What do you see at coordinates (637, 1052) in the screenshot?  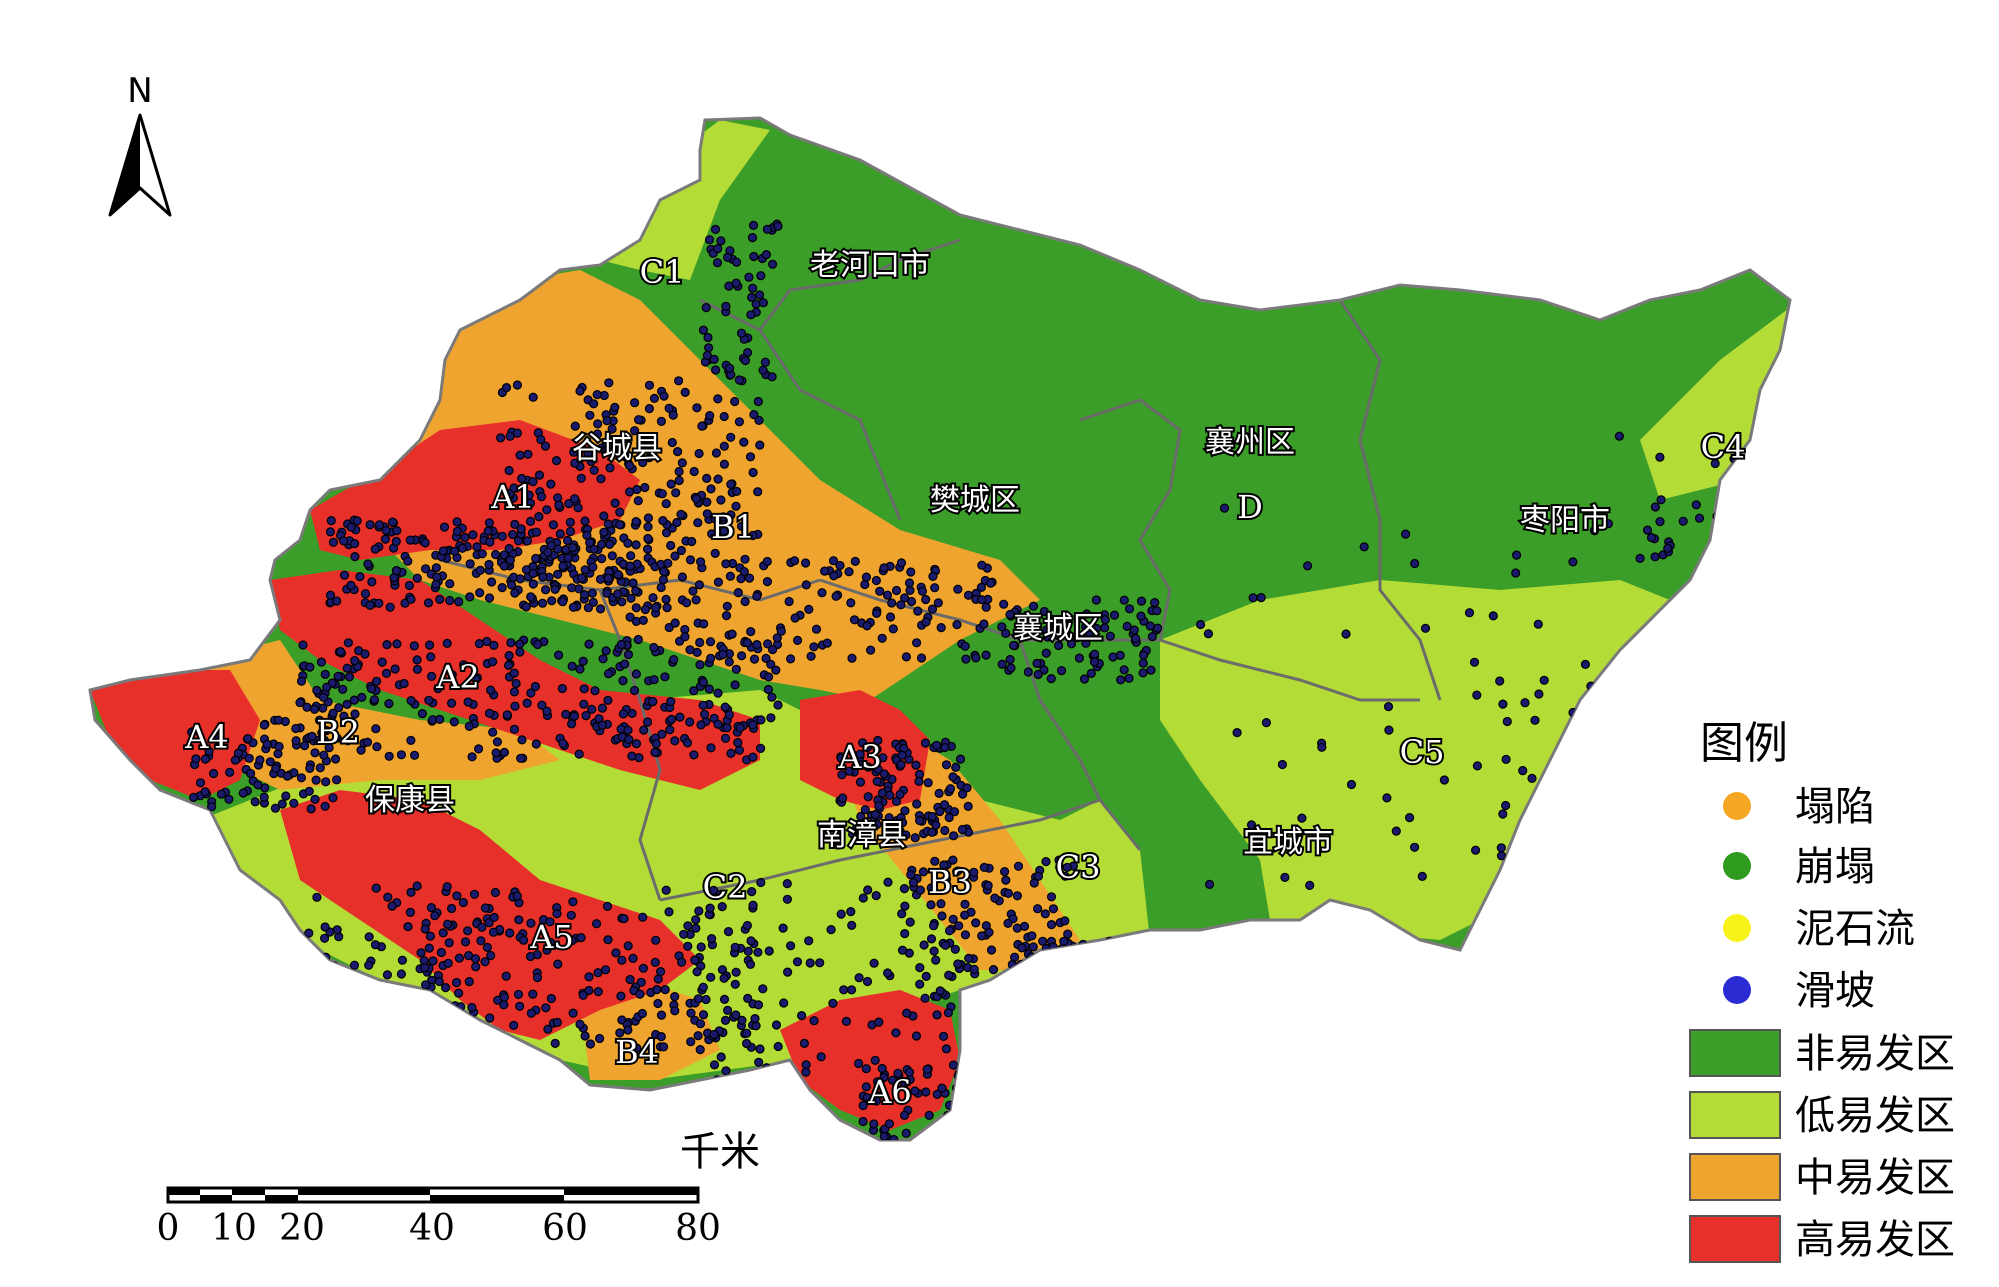 I see `zone-label-b4: B4` at bounding box center [637, 1052].